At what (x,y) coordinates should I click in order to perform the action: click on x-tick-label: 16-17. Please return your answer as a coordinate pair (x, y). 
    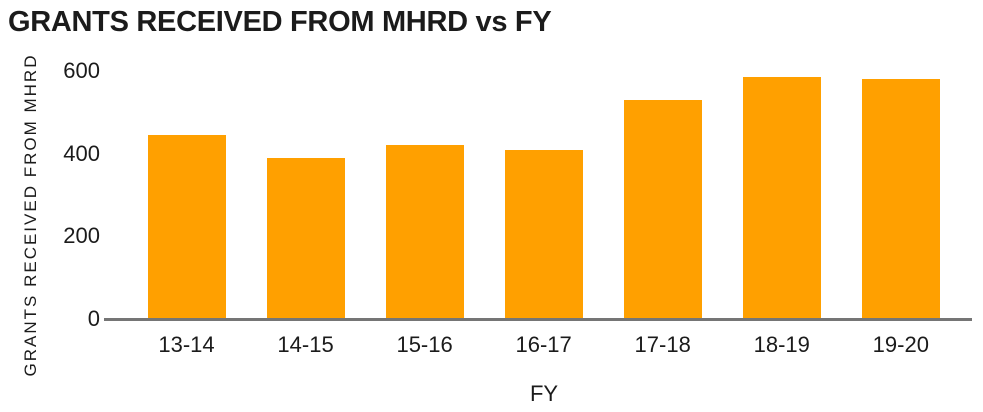
    Looking at the image, I should click on (543, 344).